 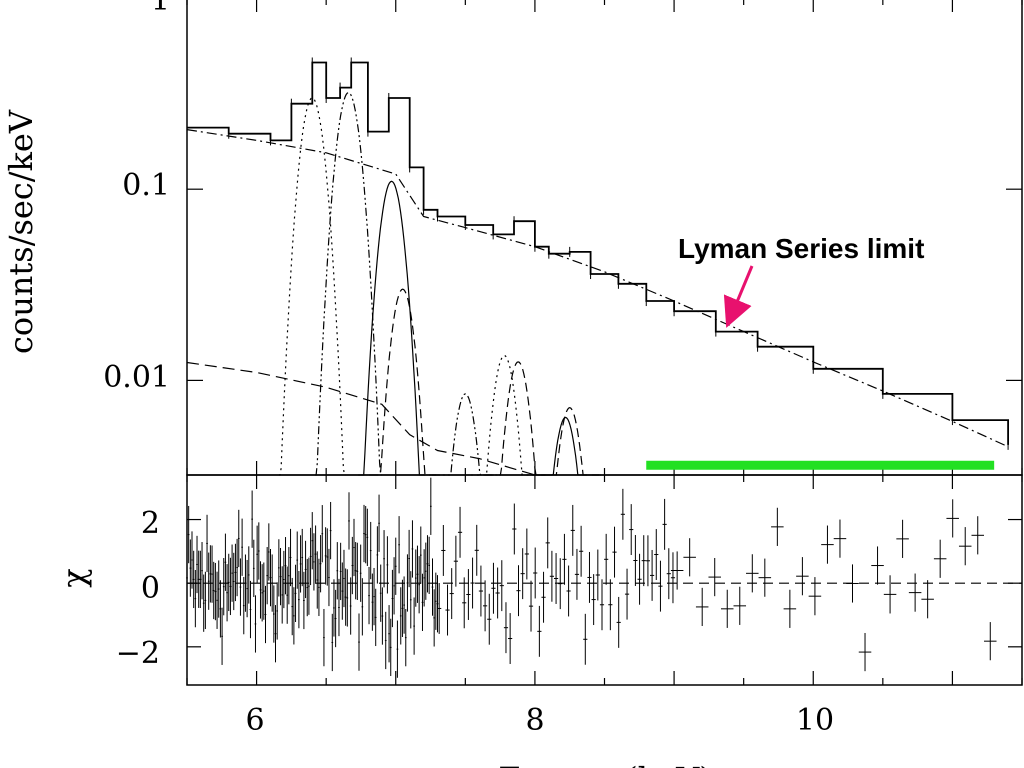 I want to click on x-tick-label-8: 8, so click(x=534, y=720).